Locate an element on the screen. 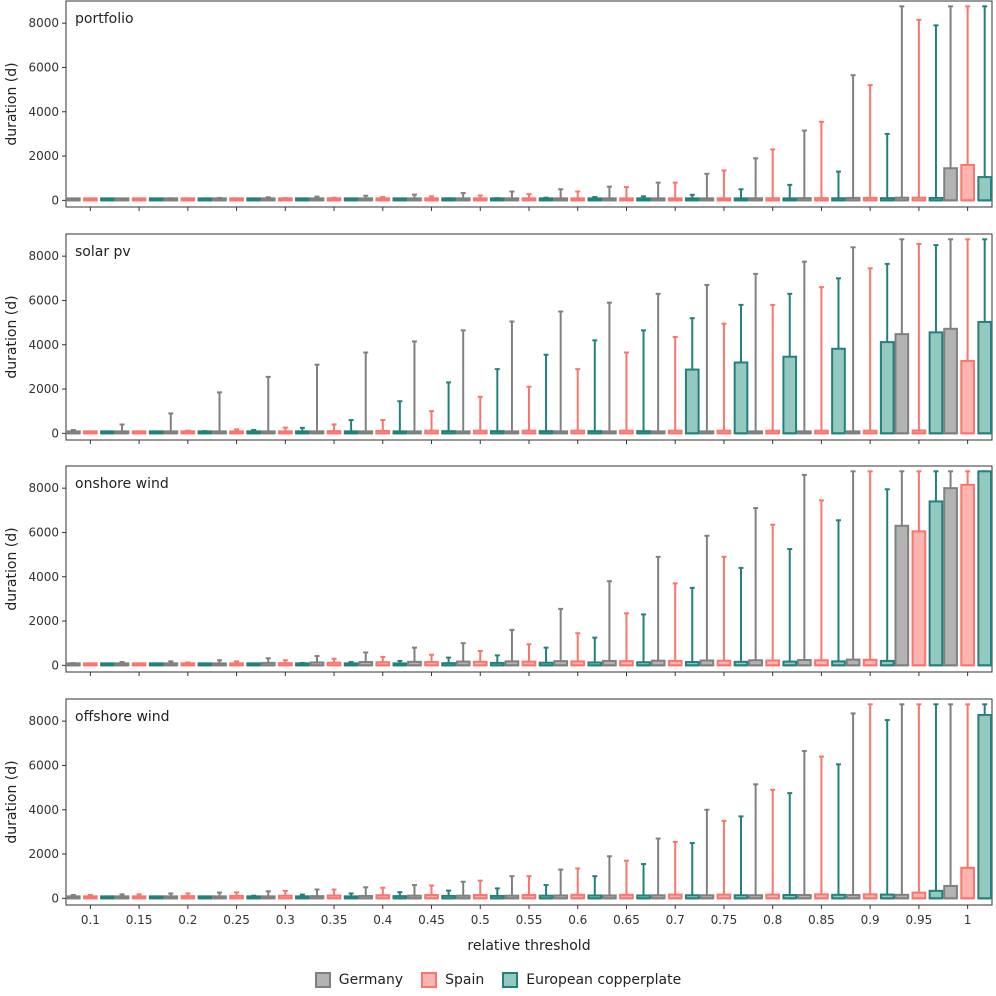 The height and width of the screenshot is (996, 996). x-tick-label: 0.2 is located at coordinates (187, 920).